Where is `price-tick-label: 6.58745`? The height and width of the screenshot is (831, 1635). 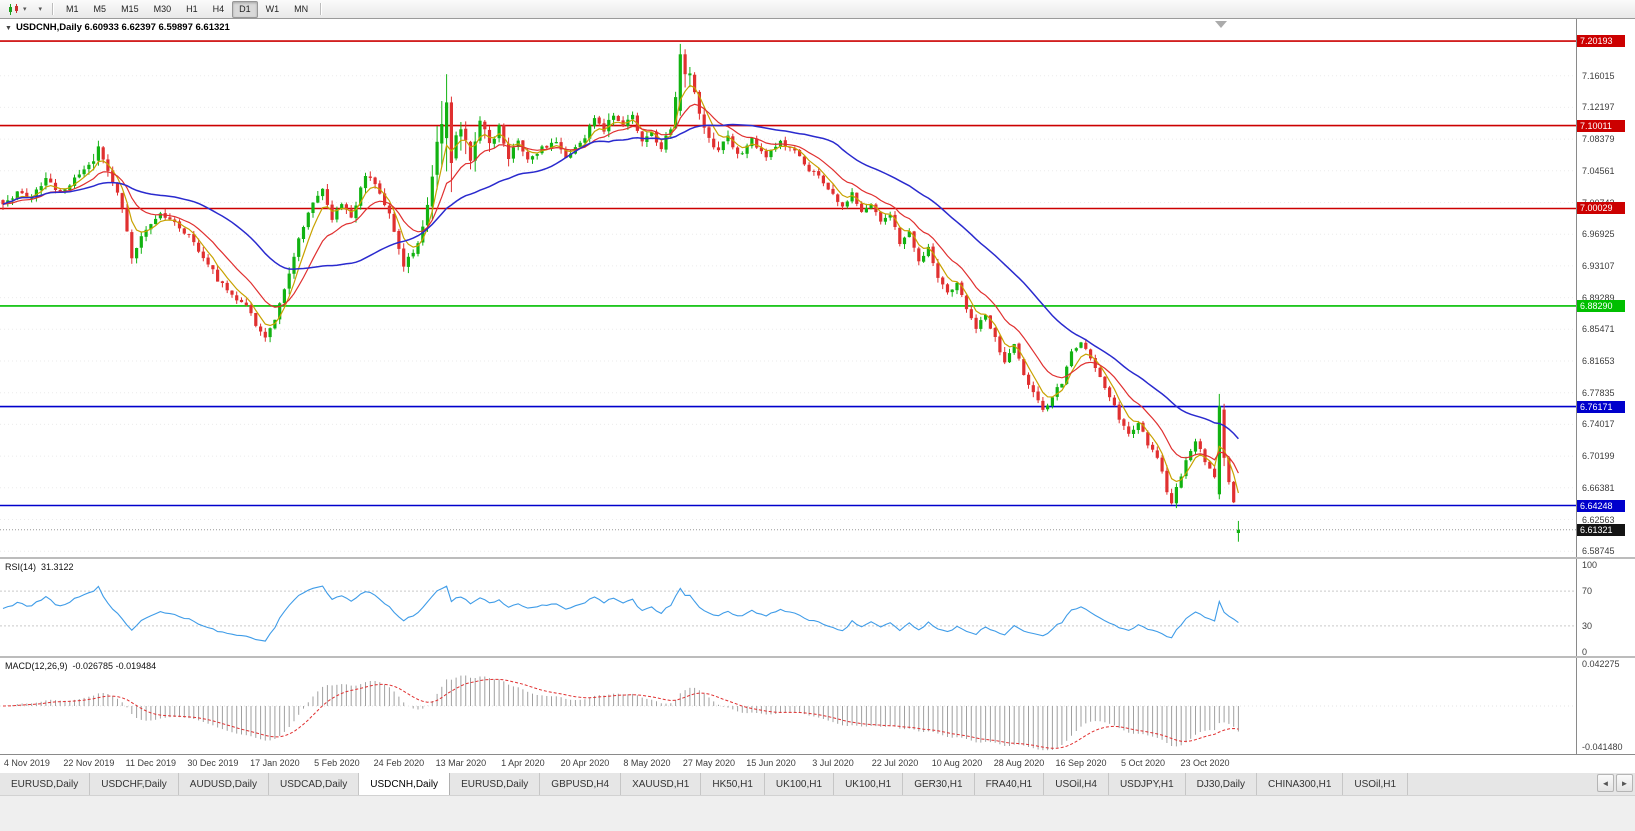 price-tick-label: 6.58745 is located at coordinates (1598, 551).